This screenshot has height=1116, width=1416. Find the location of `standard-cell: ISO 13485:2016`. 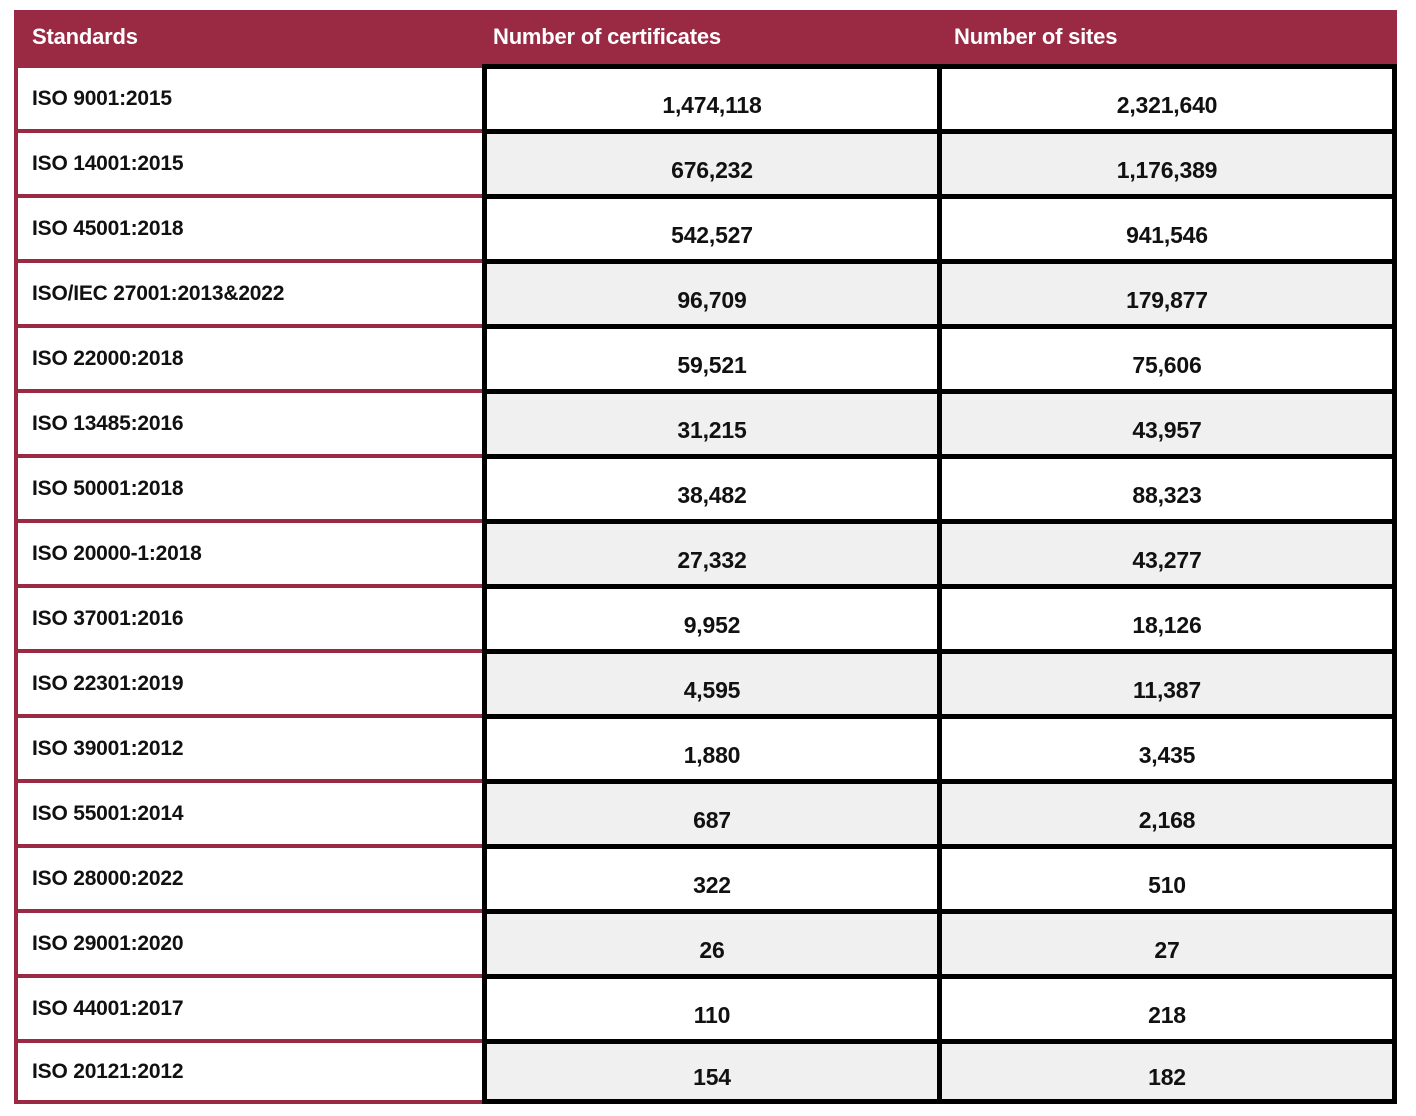

standard-cell: ISO 13485:2016 is located at coordinates (248, 421).